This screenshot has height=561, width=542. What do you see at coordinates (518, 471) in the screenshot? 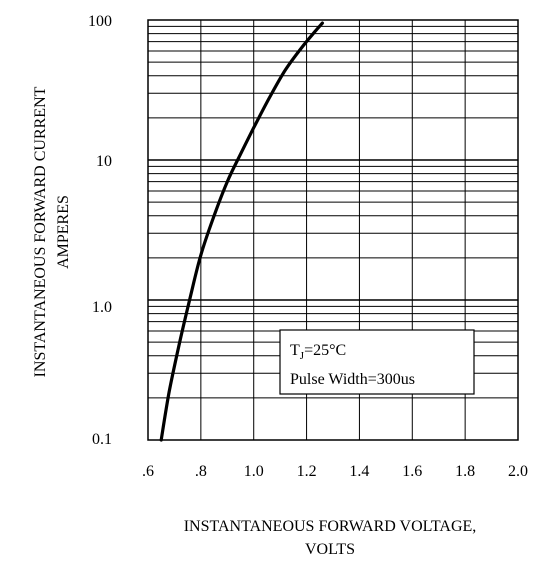
I see `x-tick-label: 2.0` at bounding box center [518, 471].